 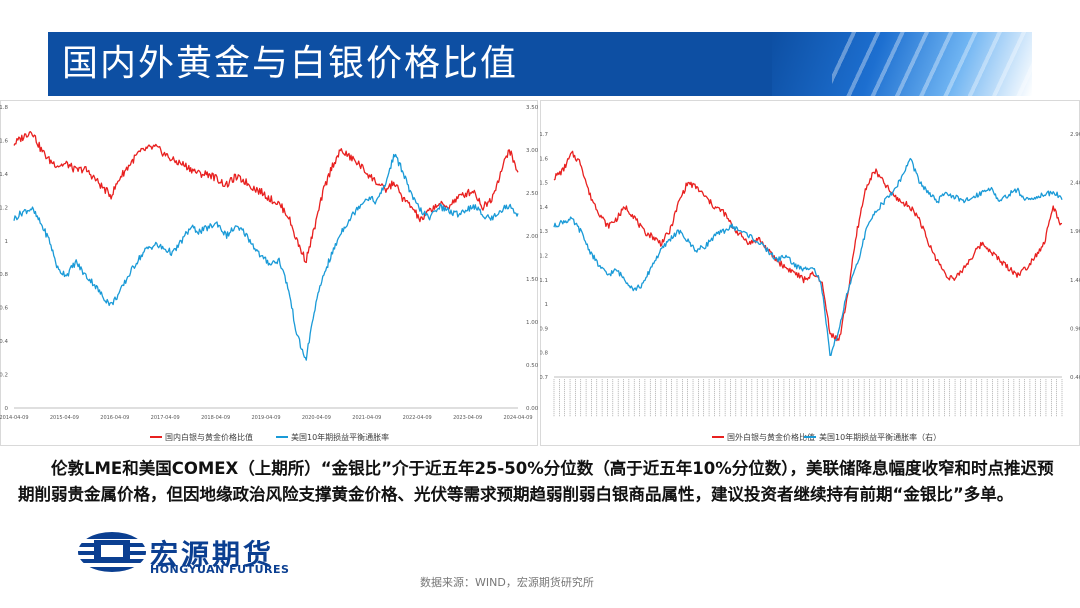 I want to click on x-axis-tick-label: 2015-04-09, so click(x=64, y=418).